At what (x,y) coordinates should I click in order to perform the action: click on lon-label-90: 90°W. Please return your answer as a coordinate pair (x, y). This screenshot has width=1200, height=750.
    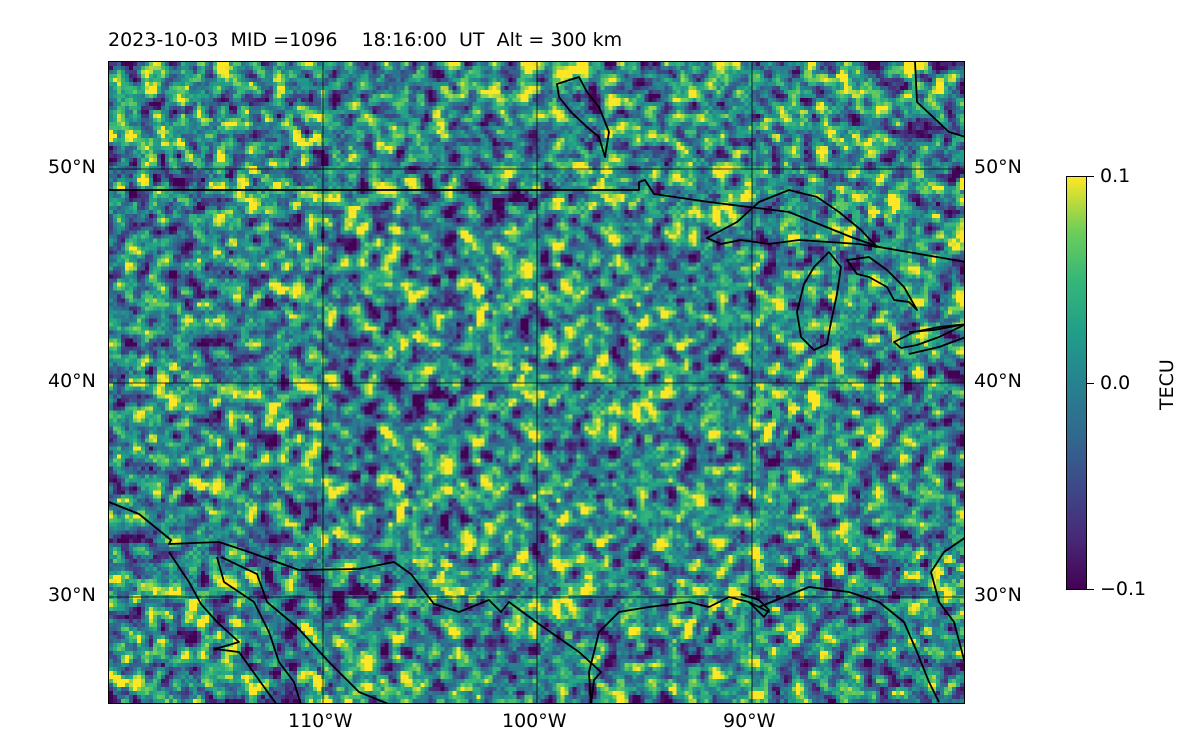
    Looking at the image, I should click on (749, 721).